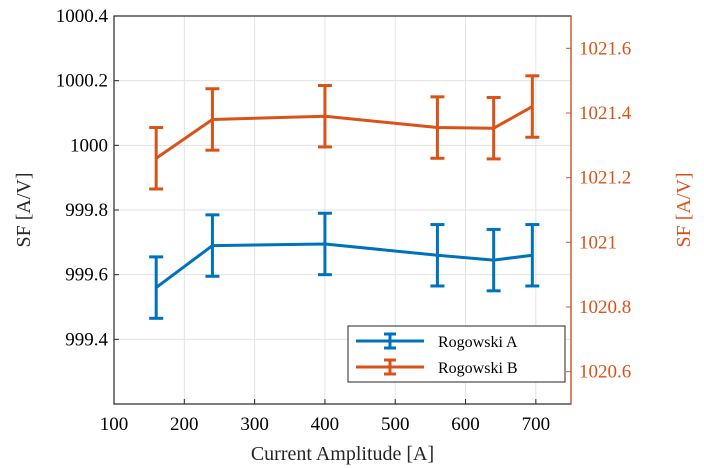  Describe the element at coordinates (395, 424) in the screenshot. I see `x-tick-label: 500` at that location.